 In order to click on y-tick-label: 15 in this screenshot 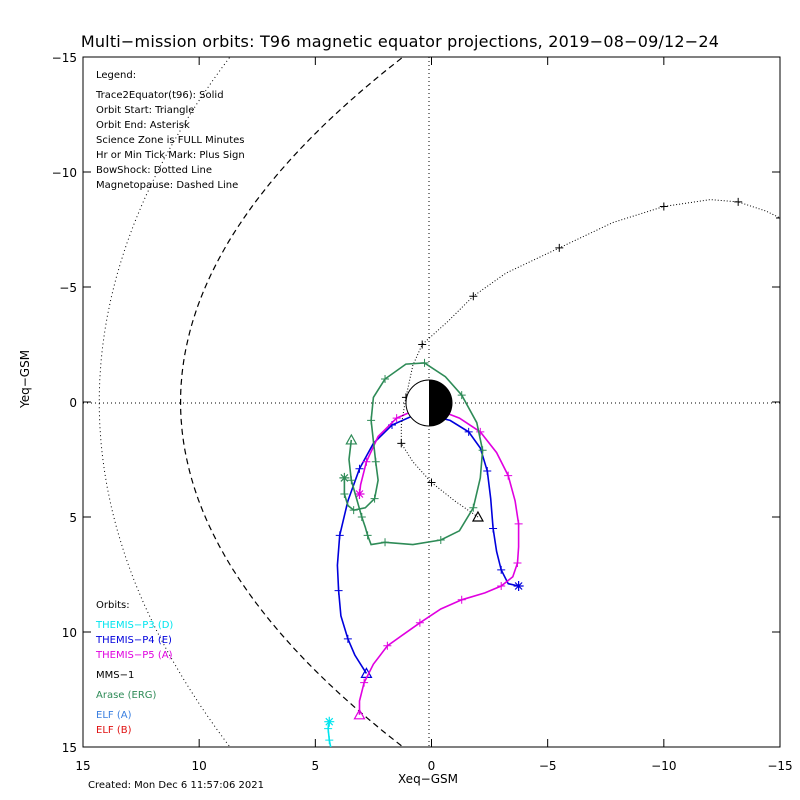, I will do `click(69, 748)`.